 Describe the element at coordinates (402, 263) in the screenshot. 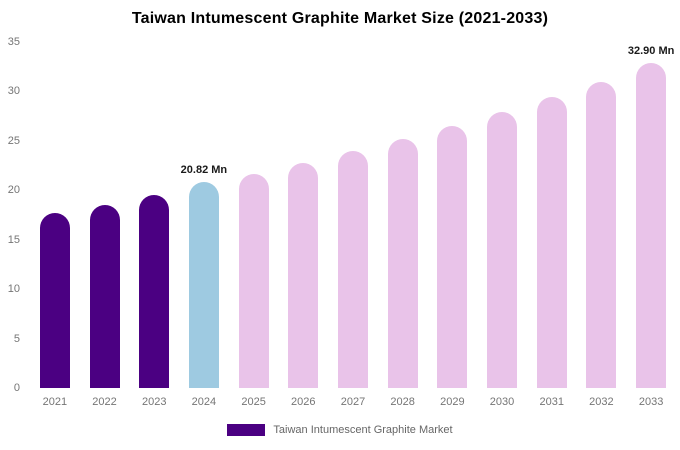

I see `bar-2028` at that location.